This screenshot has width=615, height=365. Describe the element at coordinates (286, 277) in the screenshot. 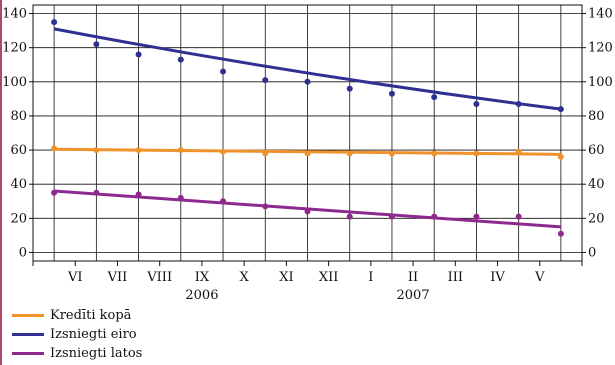

I see `x-tick-label: XI` at that location.